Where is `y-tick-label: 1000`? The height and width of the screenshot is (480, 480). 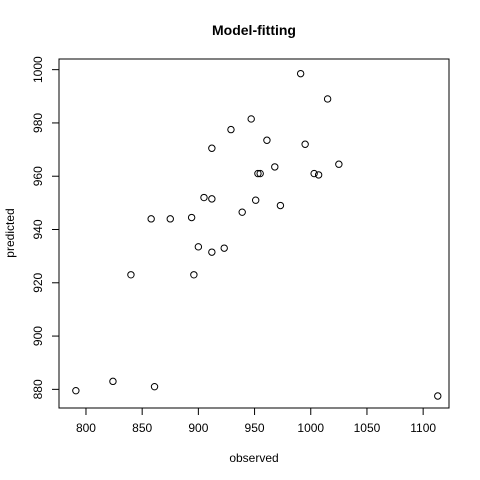
y-tick-label: 1000 is located at coordinates (38, 69).